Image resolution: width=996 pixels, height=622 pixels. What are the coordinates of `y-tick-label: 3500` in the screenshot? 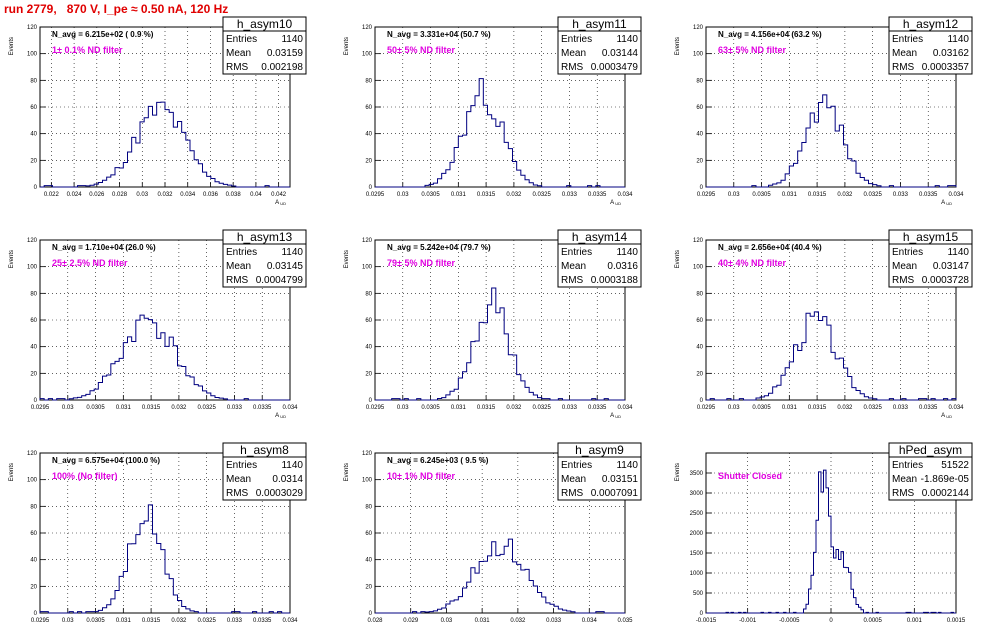 It's located at (697, 474).